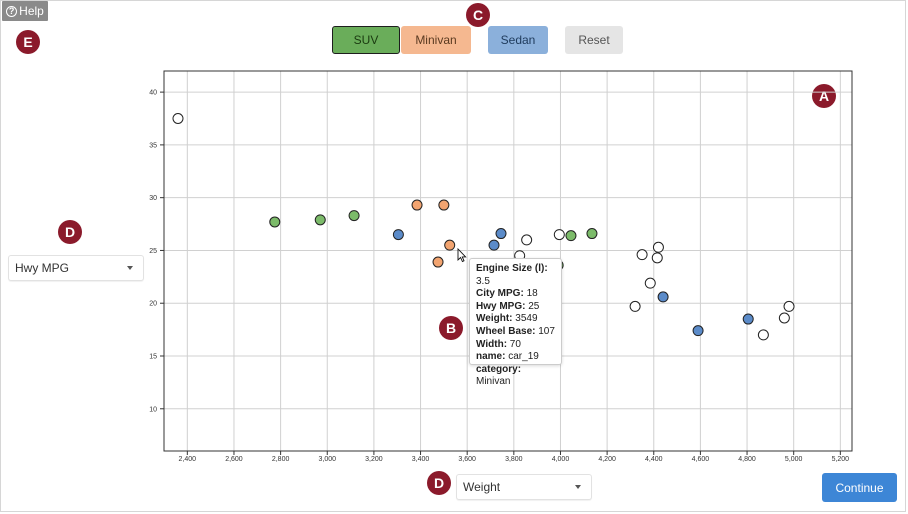  Describe the element at coordinates (153, 304) in the screenshot. I see `y-tick-label: 20` at that location.